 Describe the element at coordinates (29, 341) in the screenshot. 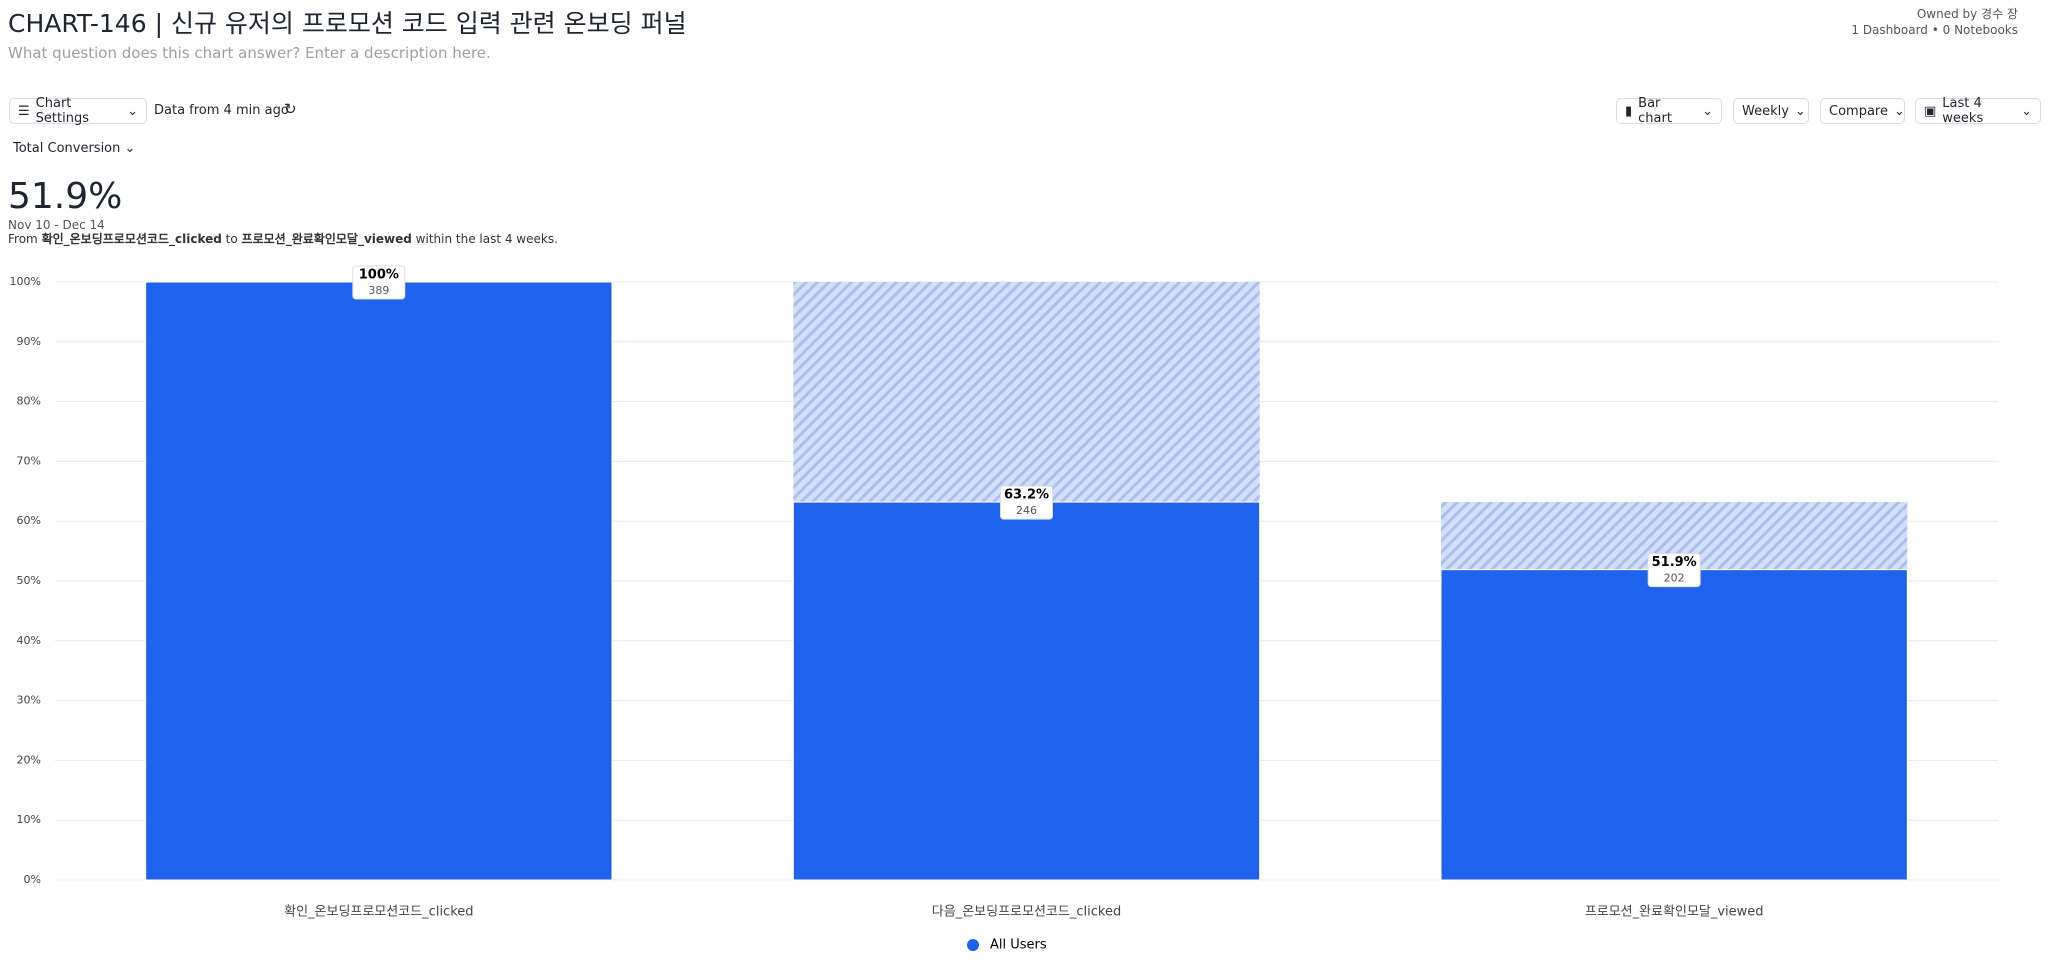

I see `y-tick-label: 90%` at that location.